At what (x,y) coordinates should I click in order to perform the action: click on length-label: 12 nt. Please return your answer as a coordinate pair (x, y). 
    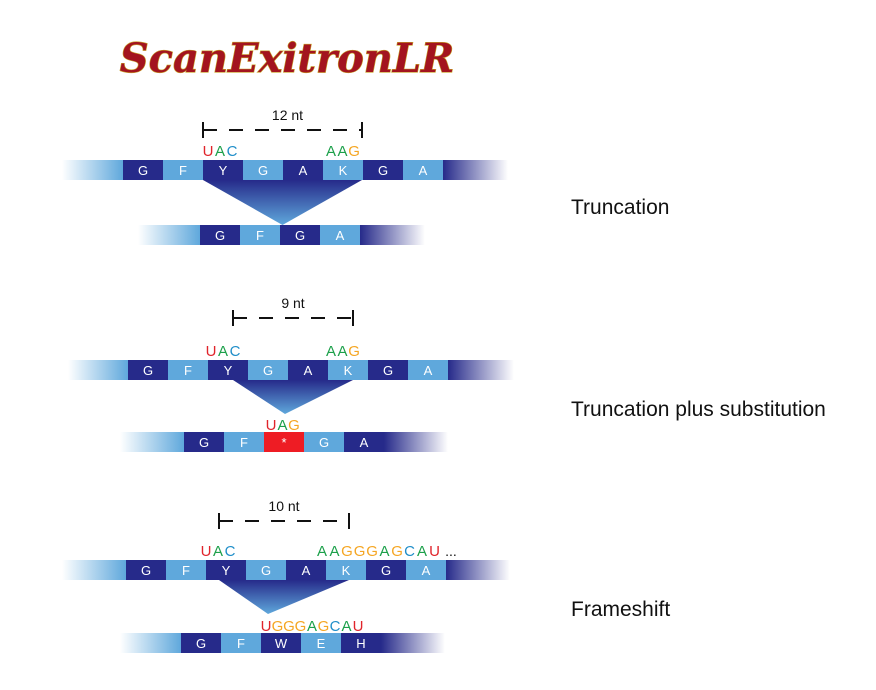
    Looking at the image, I should click on (287, 115).